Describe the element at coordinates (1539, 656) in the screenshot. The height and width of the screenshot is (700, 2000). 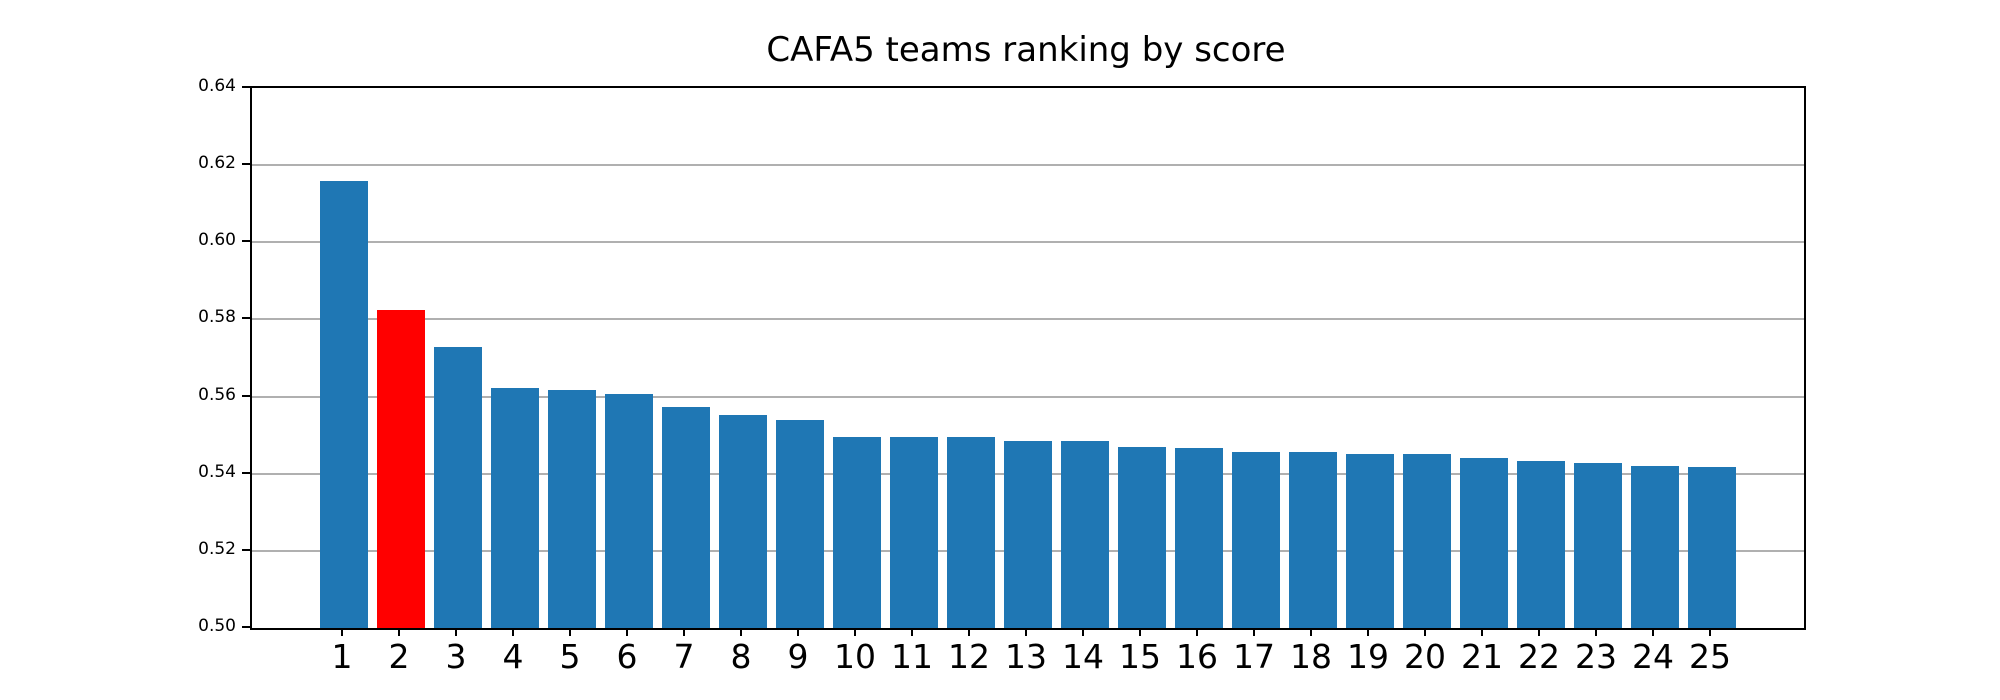
I see `x-tick-label: 22` at that location.